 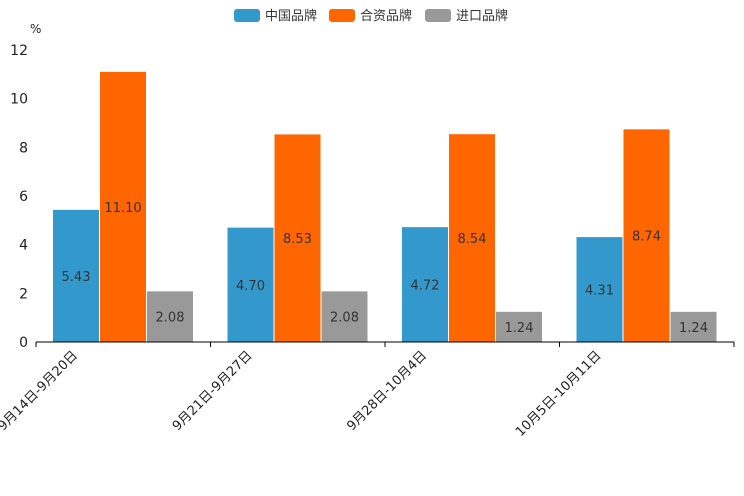 What do you see at coordinates (19, 100) in the screenshot?
I see `y-tick-label: 10` at bounding box center [19, 100].